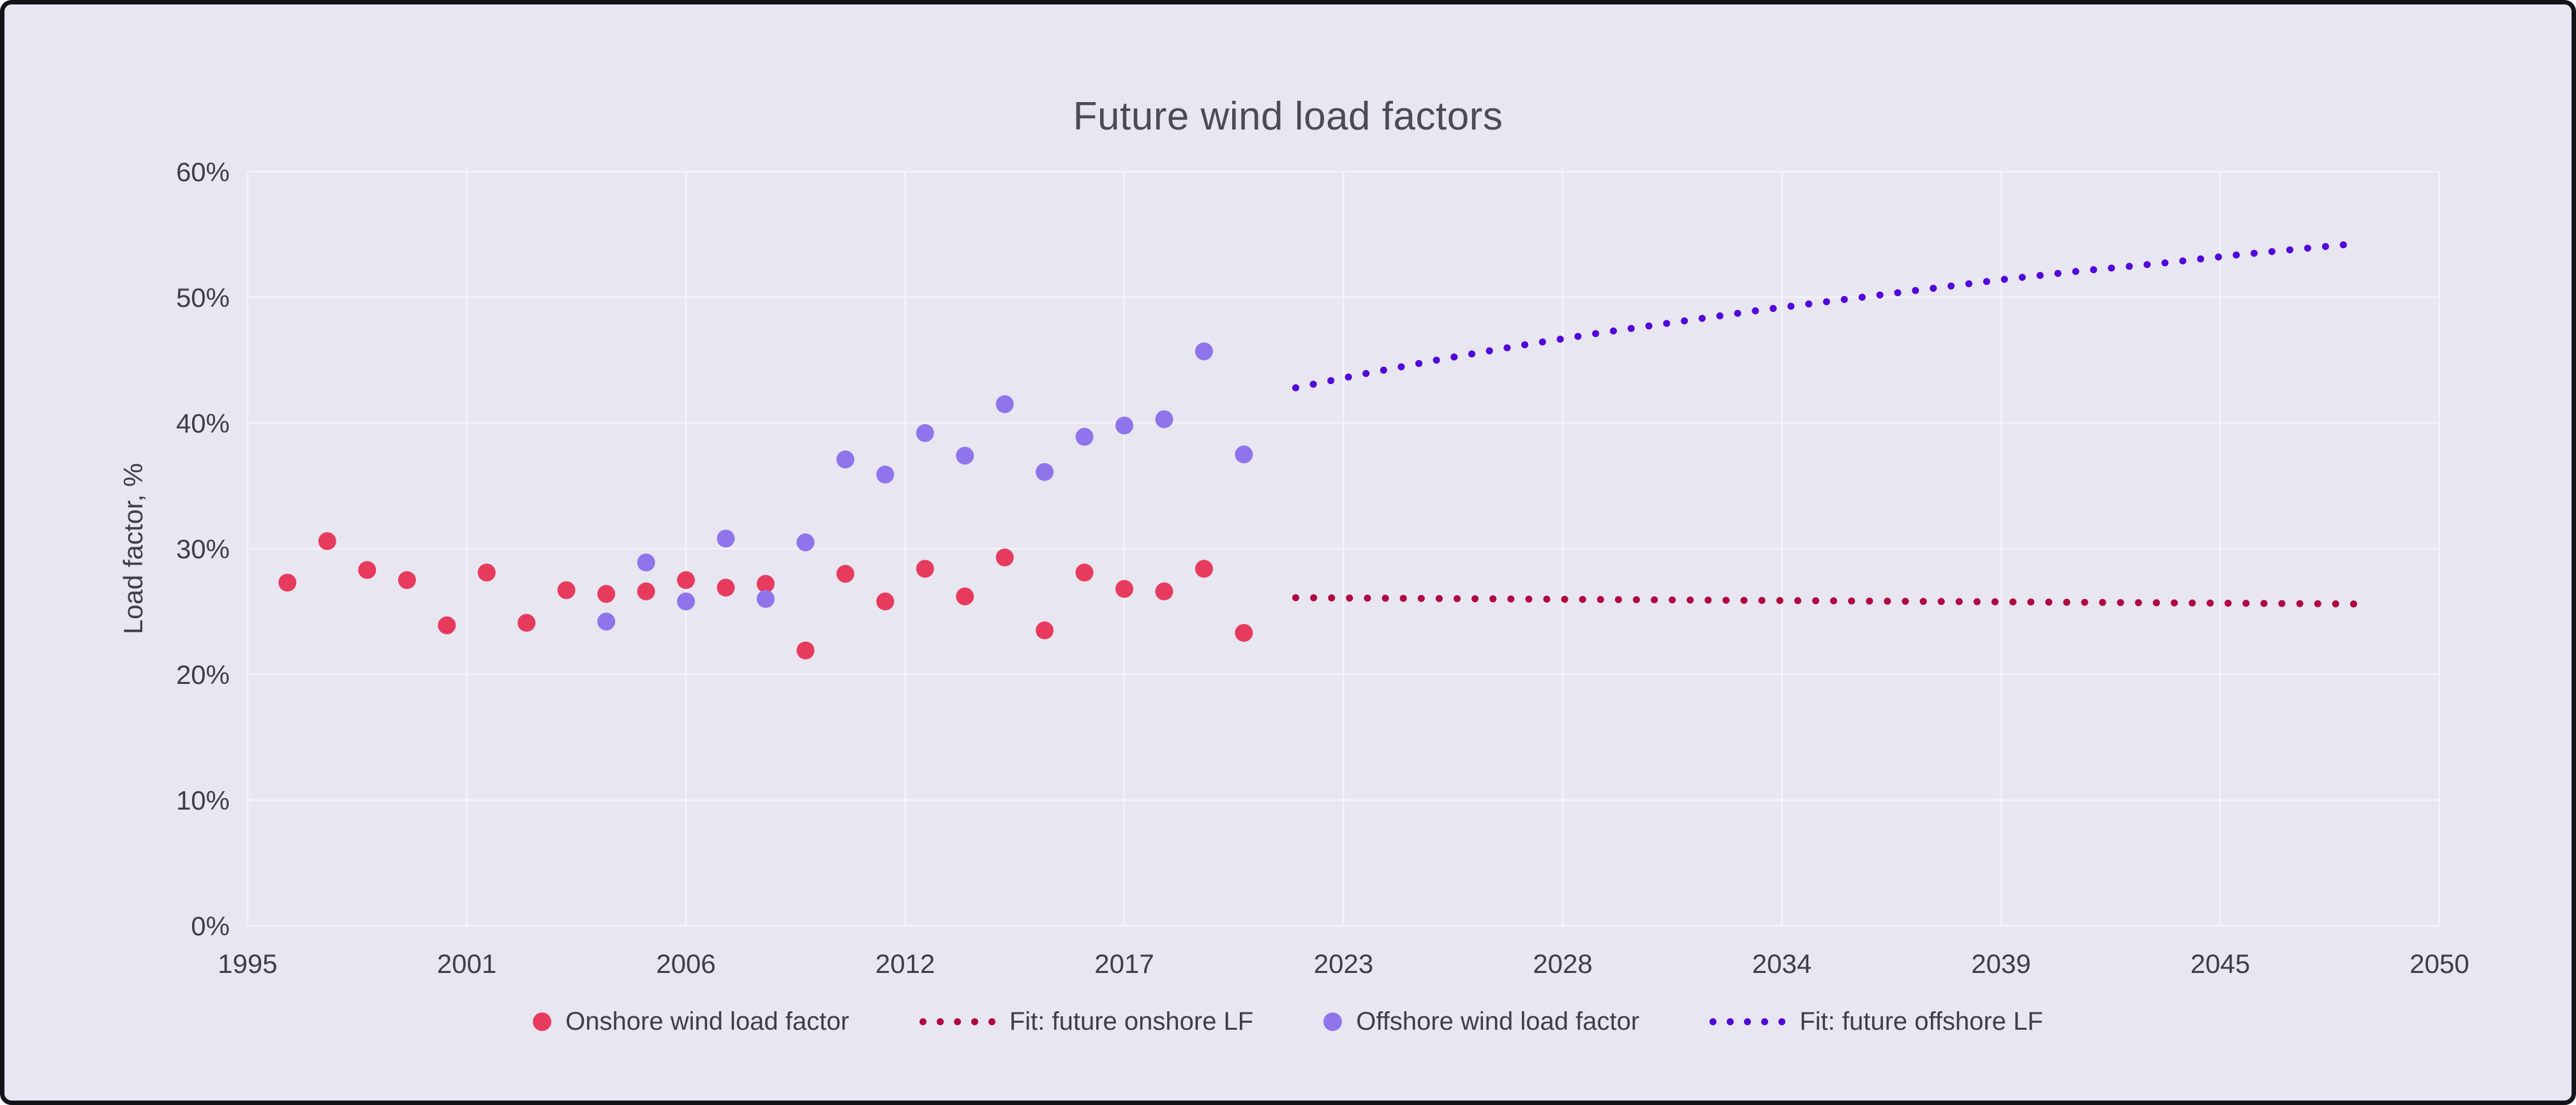 The height and width of the screenshot is (1105, 2576). What do you see at coordinates (1562, 964) in the screenshot?
I see `svg-text: 2028` at bounding box center [1562, 964].